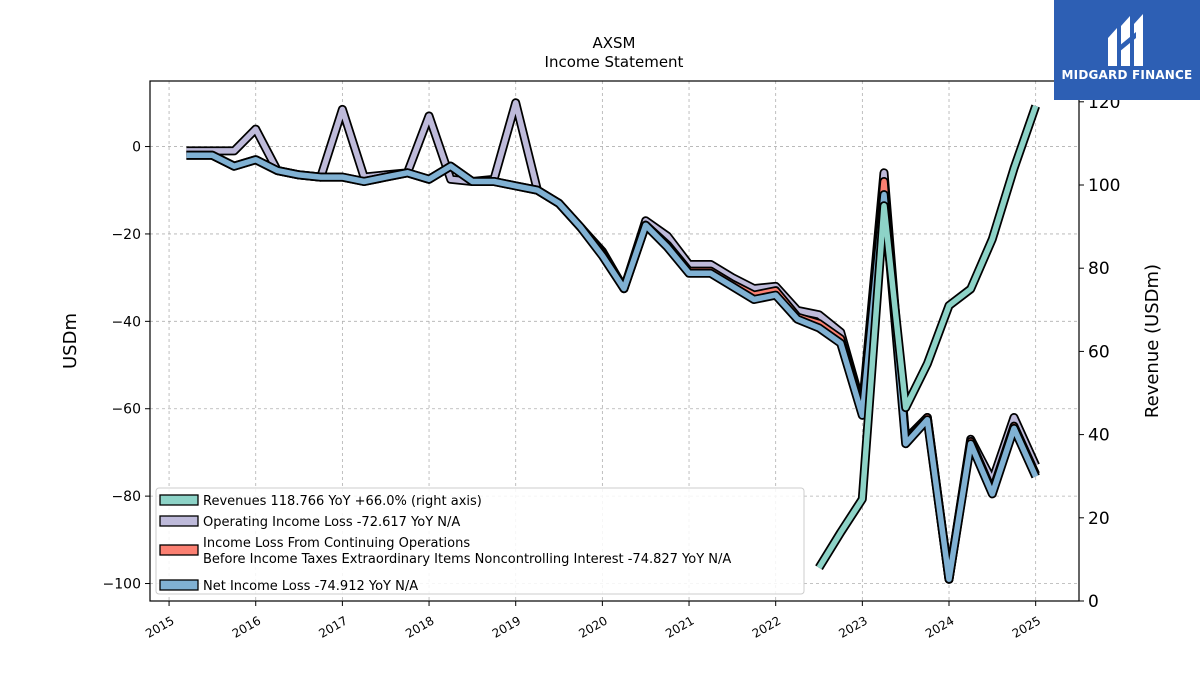  I want to click on y2-tick-label: 100, so click(1104, 186).